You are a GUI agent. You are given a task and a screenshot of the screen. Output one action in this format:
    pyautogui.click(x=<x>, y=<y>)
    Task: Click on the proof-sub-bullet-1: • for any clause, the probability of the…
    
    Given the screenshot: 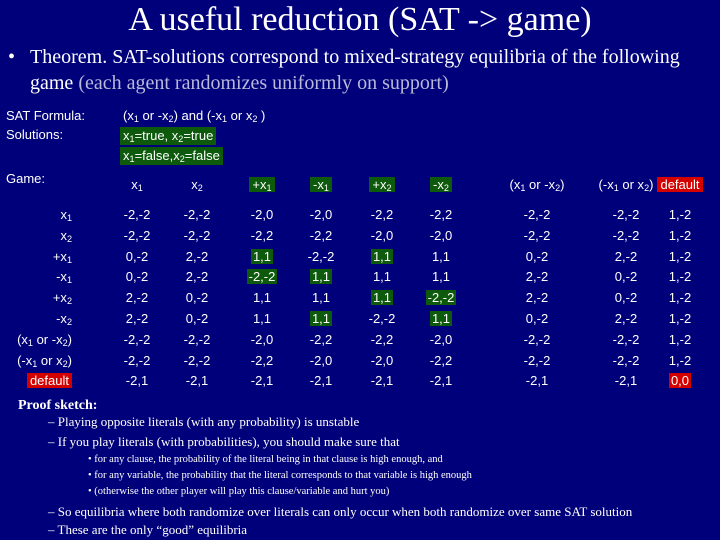 What is the action you would take?
    pyautogui.click(x=265, y=459)
    